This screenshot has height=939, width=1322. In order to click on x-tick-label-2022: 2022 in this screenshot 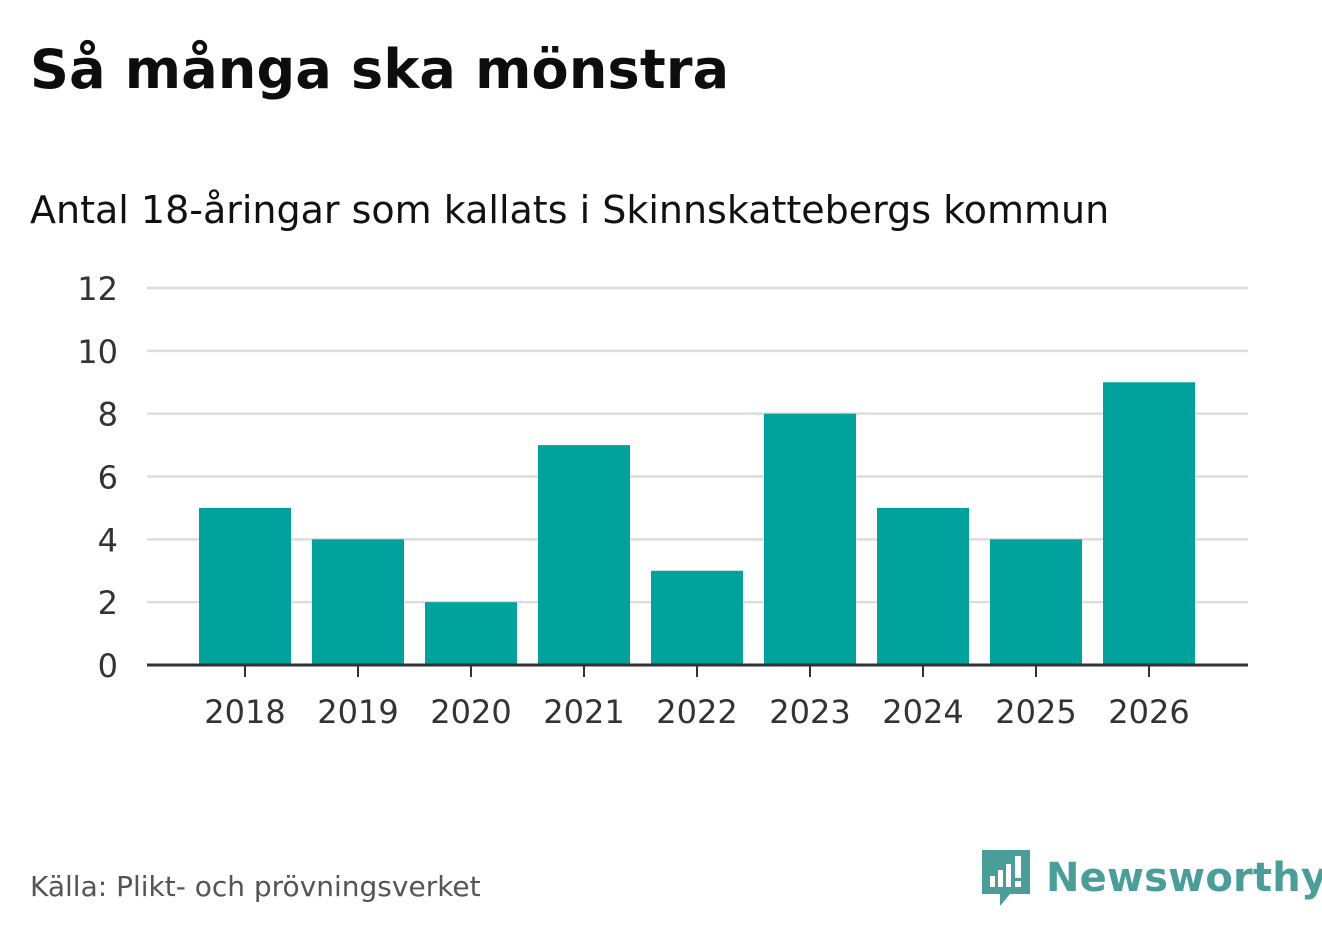, I will do `click(696, 712)`.